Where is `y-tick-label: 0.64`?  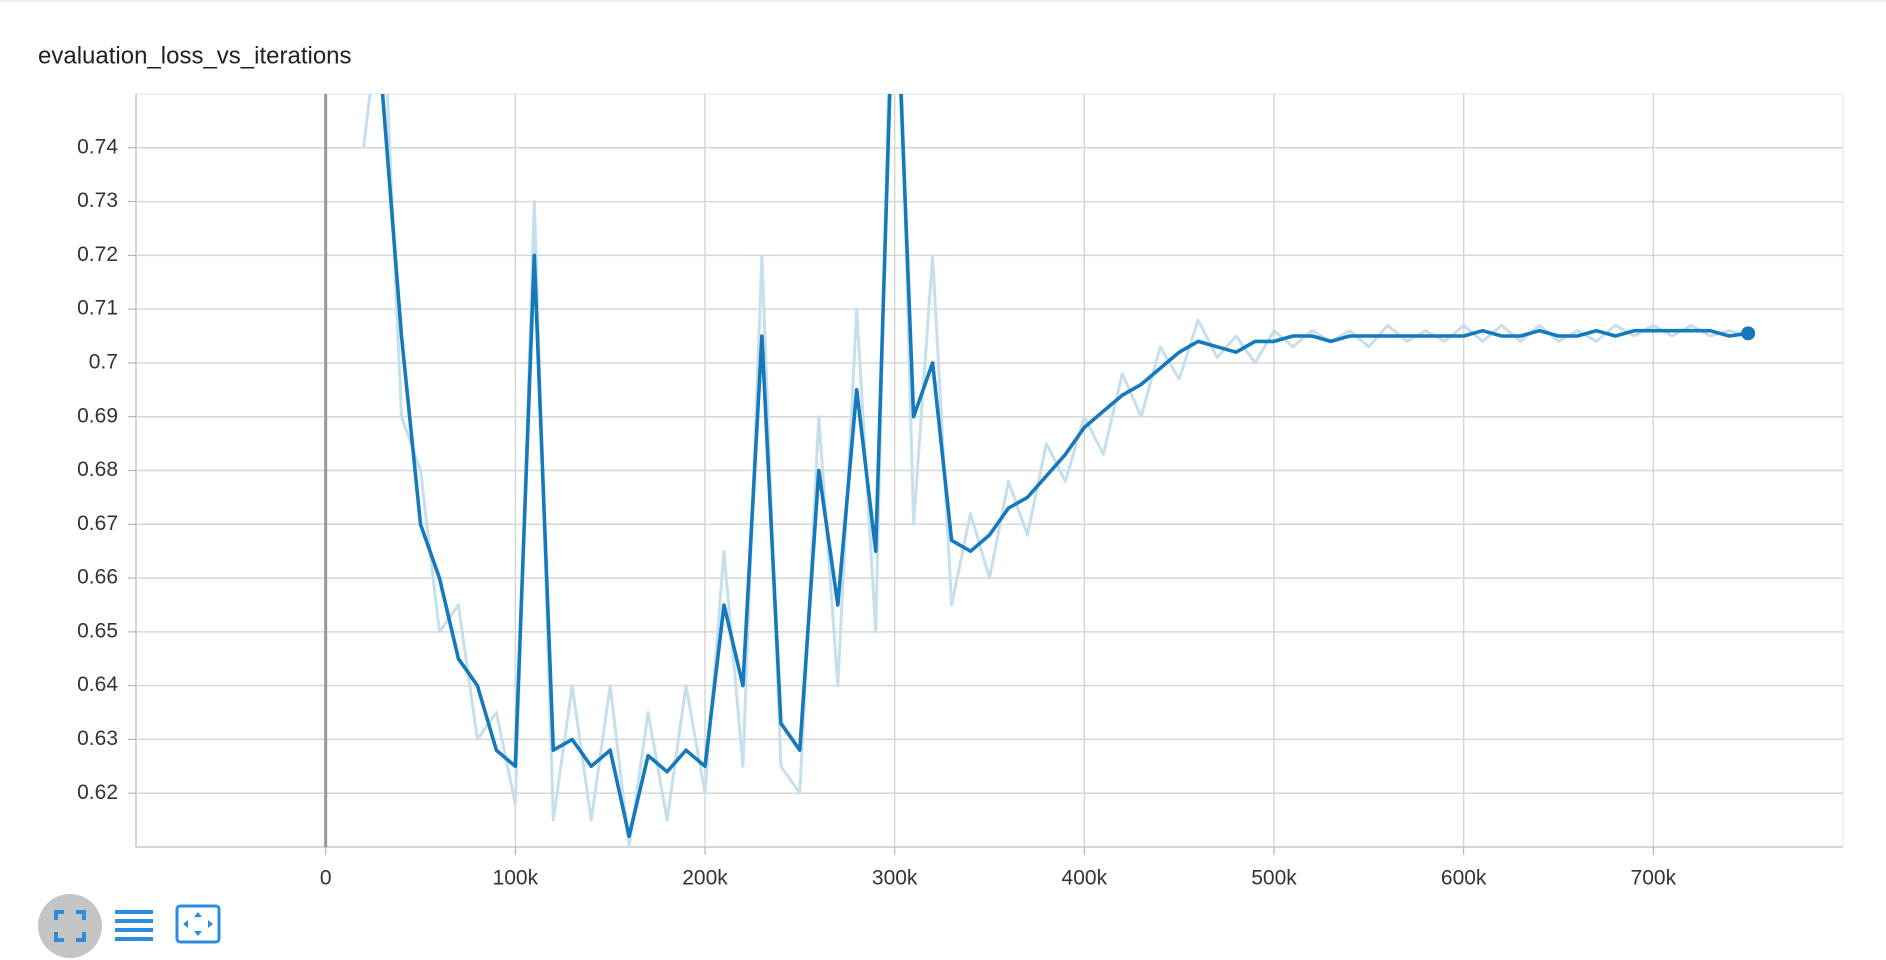 y-tick-label: 0.64 is located at coordinates (97, 684).